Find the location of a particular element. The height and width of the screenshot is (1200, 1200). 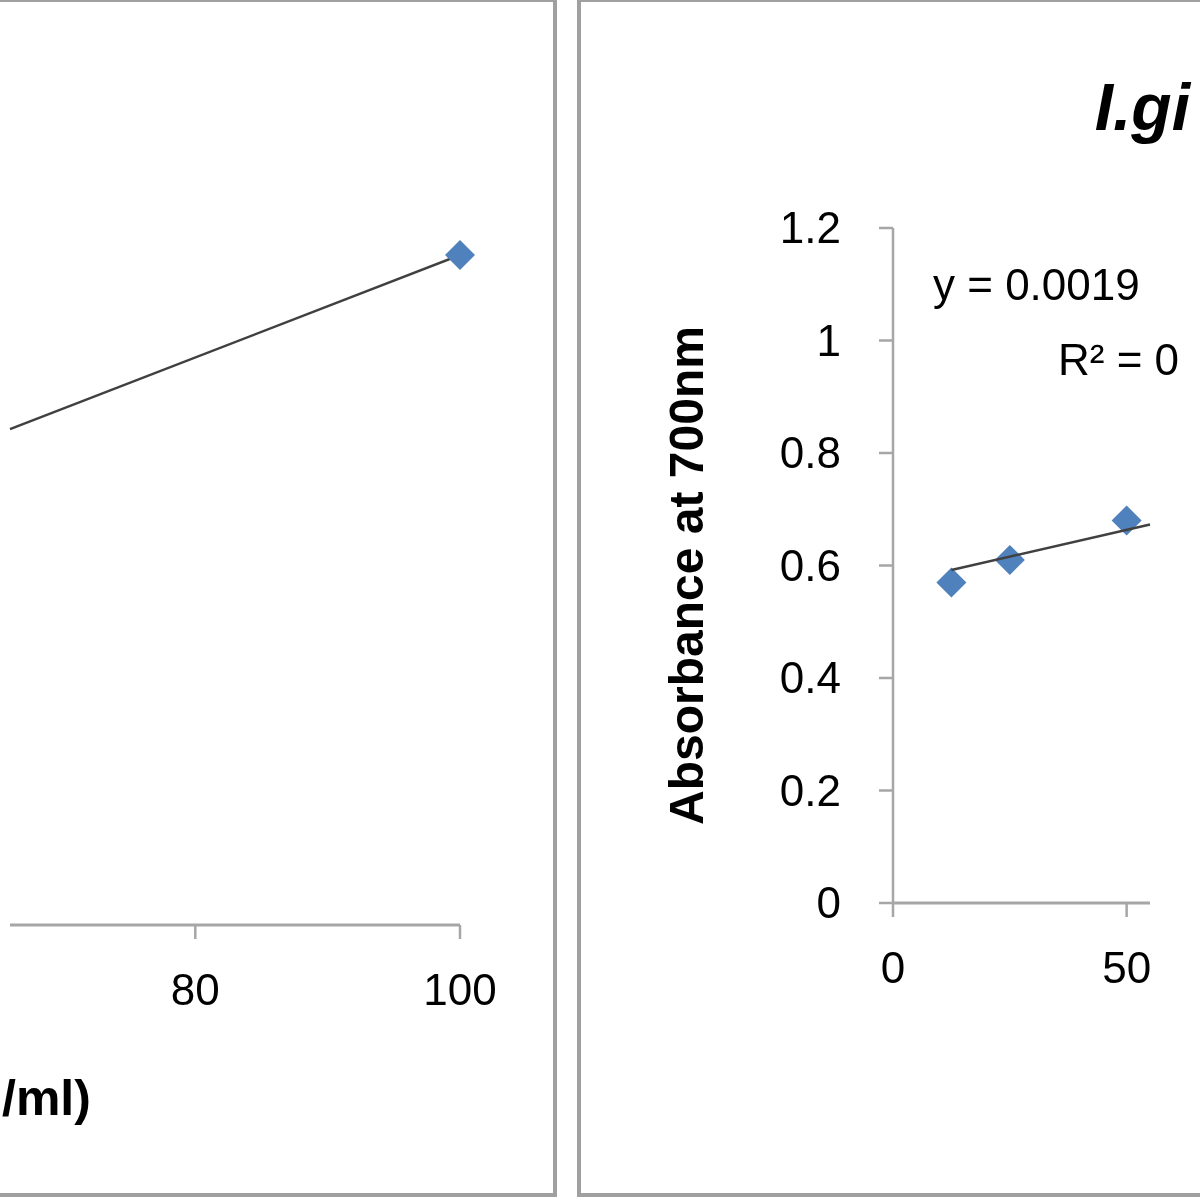

annotation: R² = 0 is located at coordinates (1119, 359).